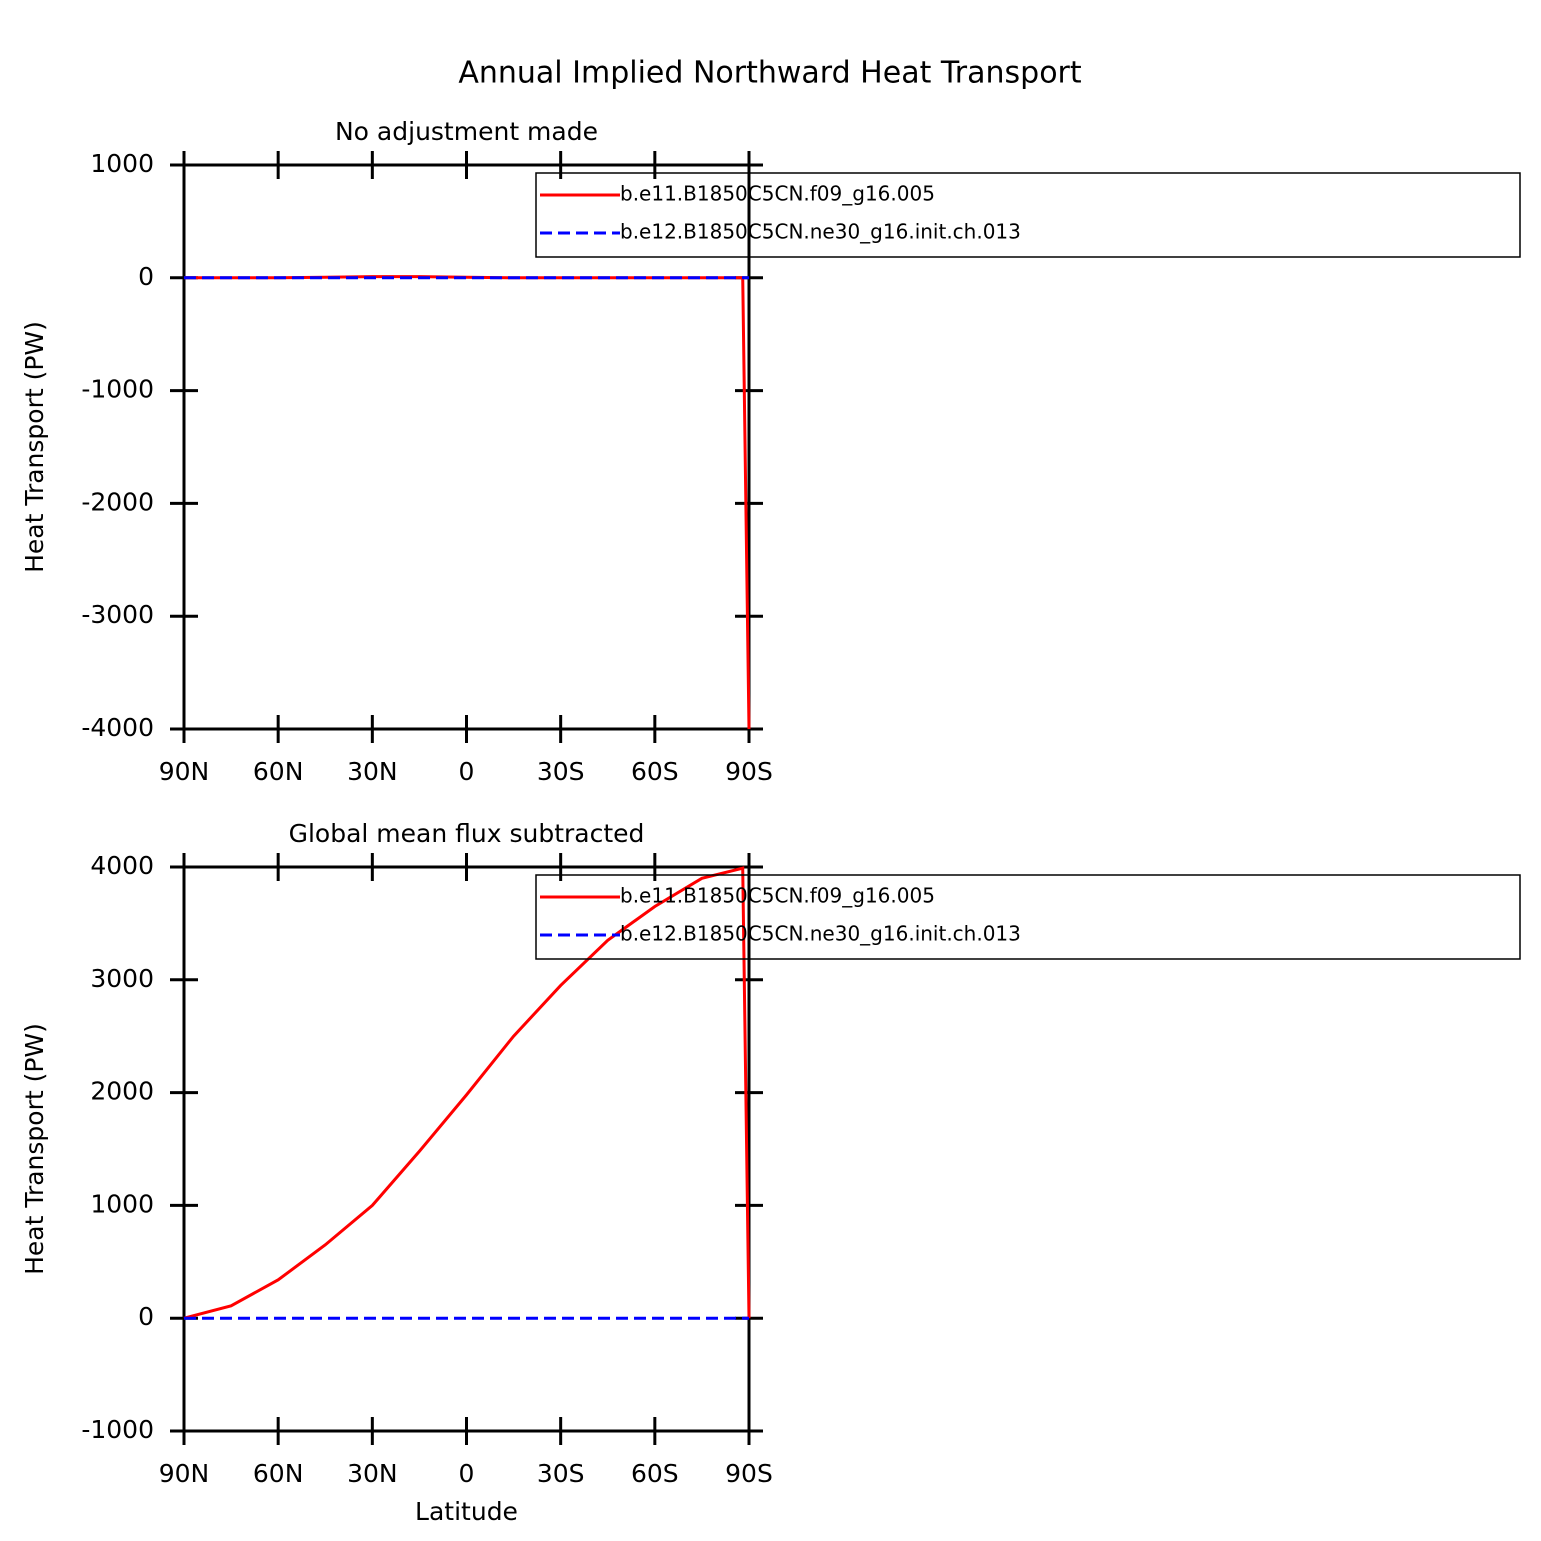 This screenshot has width=1541, height=1541. I want to click on figure-title: Annual Implied Northward Heat Transport, so click(770, 73).